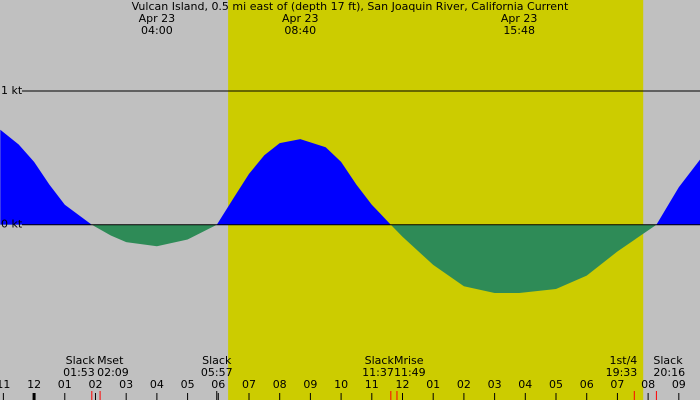  I want to click on event-time: 19:33, so click(622, 372).